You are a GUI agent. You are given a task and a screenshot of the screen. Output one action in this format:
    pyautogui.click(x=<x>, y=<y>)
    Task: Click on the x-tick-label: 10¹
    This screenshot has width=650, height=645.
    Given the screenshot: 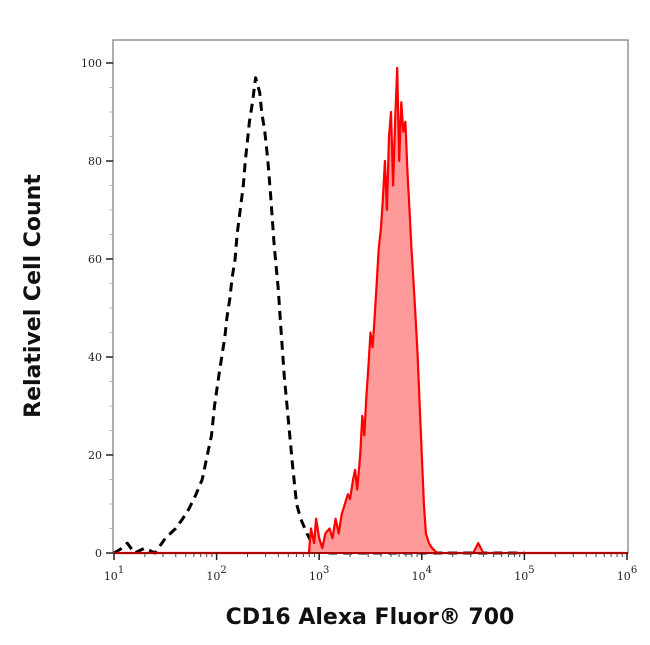 What is the action you would take?
    pyautogui.click(x=114, y=574)
    